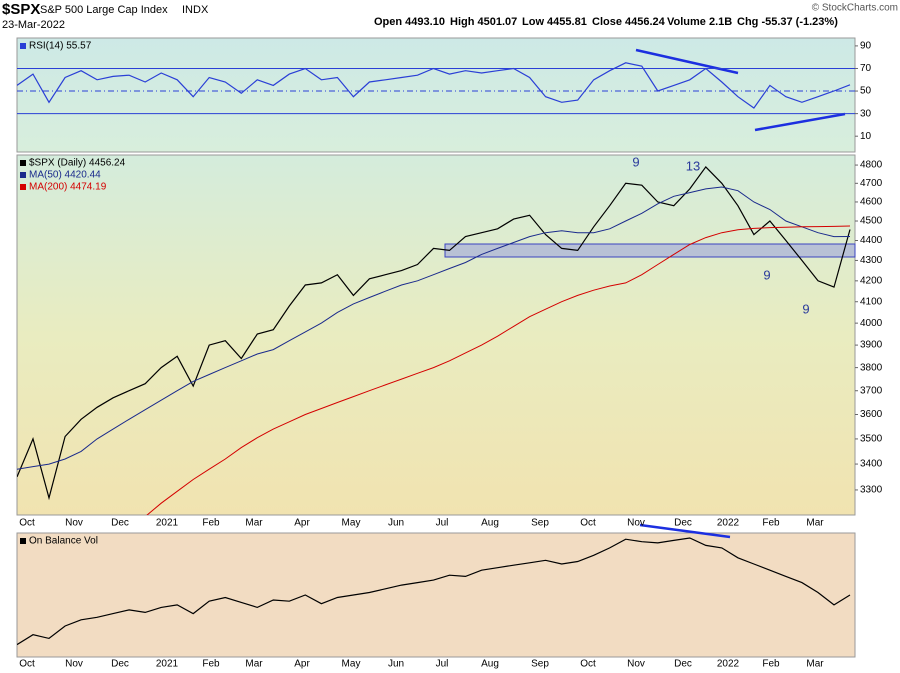 The width and height of the screenshot is (900, 673). Describe the element at coordinates (554, 22) in the screenshot. I see `low: Low 4455.81` at that location.